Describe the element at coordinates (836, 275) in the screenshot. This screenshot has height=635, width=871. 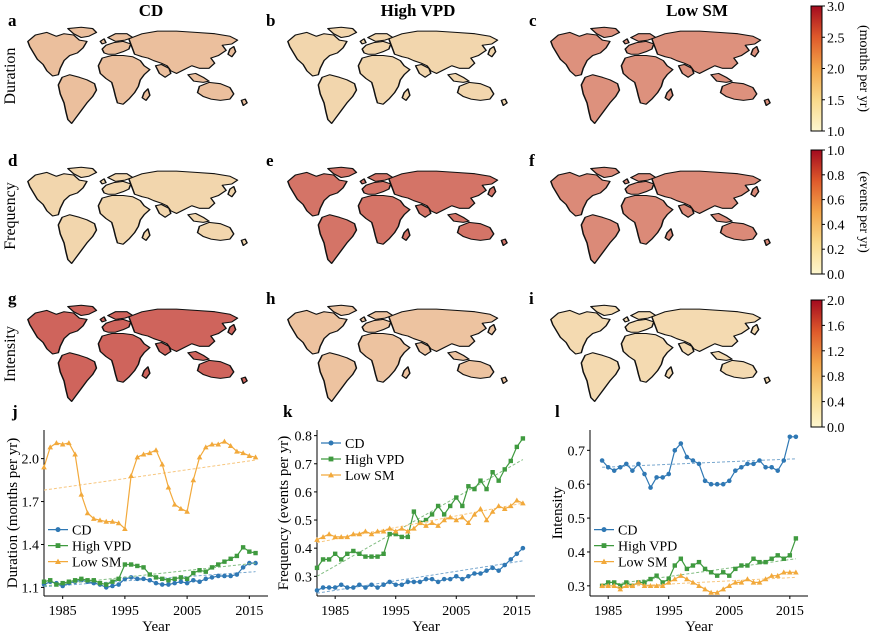
I see `colorbar-tick: 0.0` at that location.